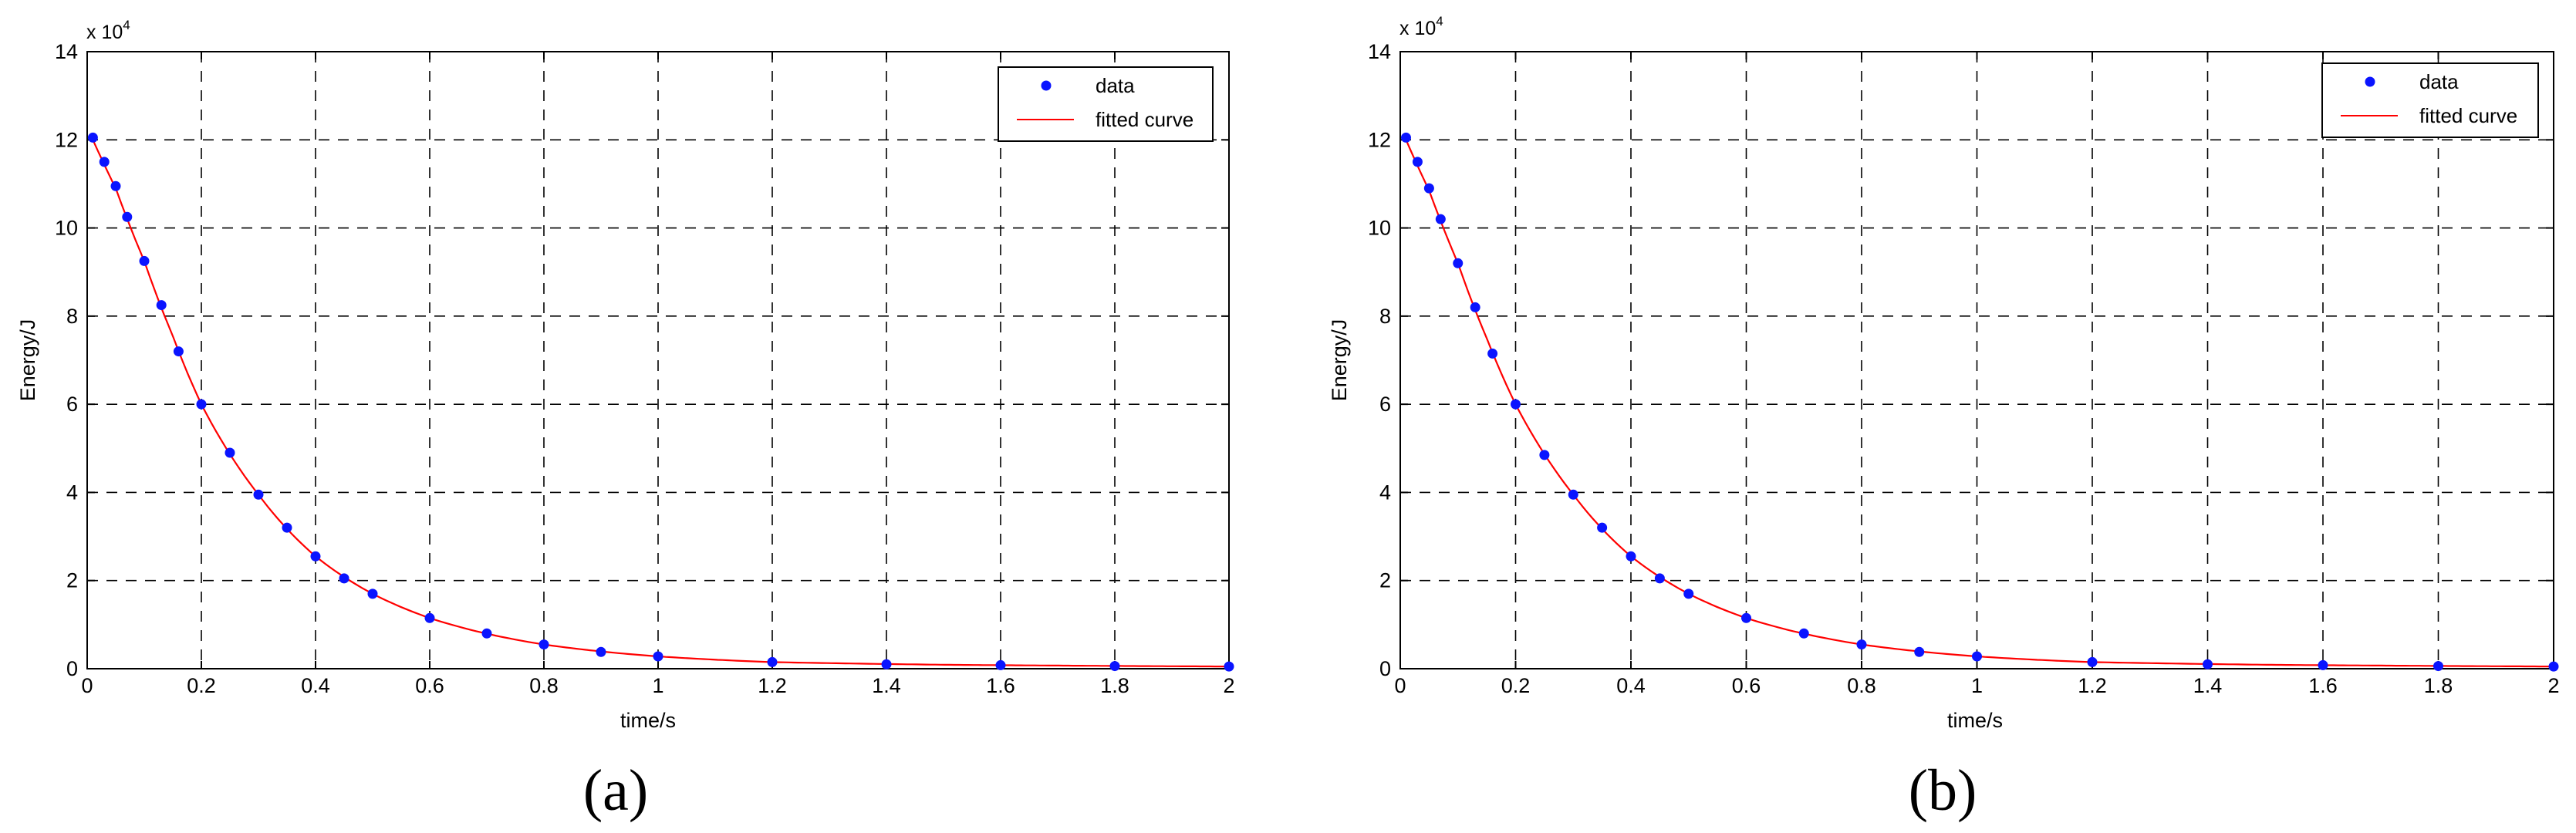  What do you see at coordinates (1379, 139) in the screenshot?
I see `y-tick-label: 12` at bounding box center [1379, 139].